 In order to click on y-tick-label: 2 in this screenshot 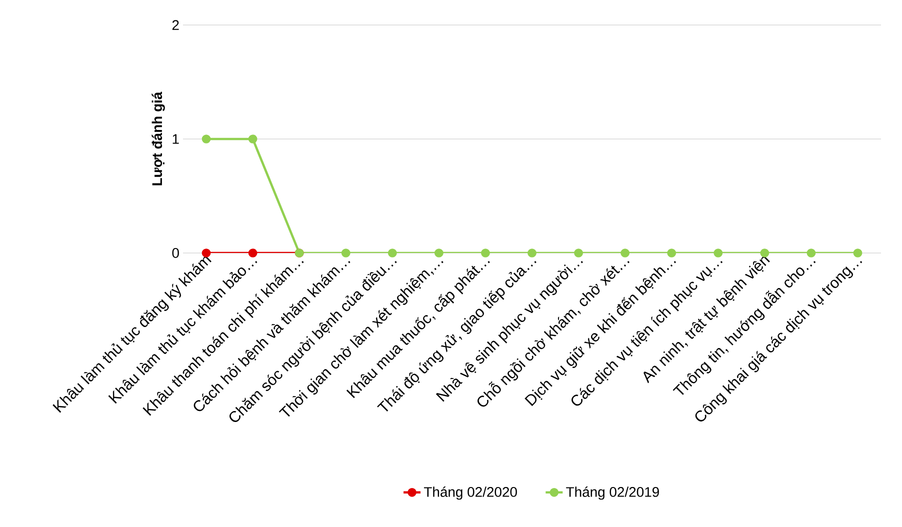, I will do `click(175, 25)`.